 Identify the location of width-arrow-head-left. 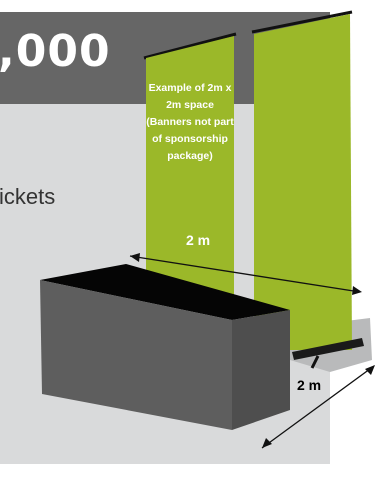
(135, 257).